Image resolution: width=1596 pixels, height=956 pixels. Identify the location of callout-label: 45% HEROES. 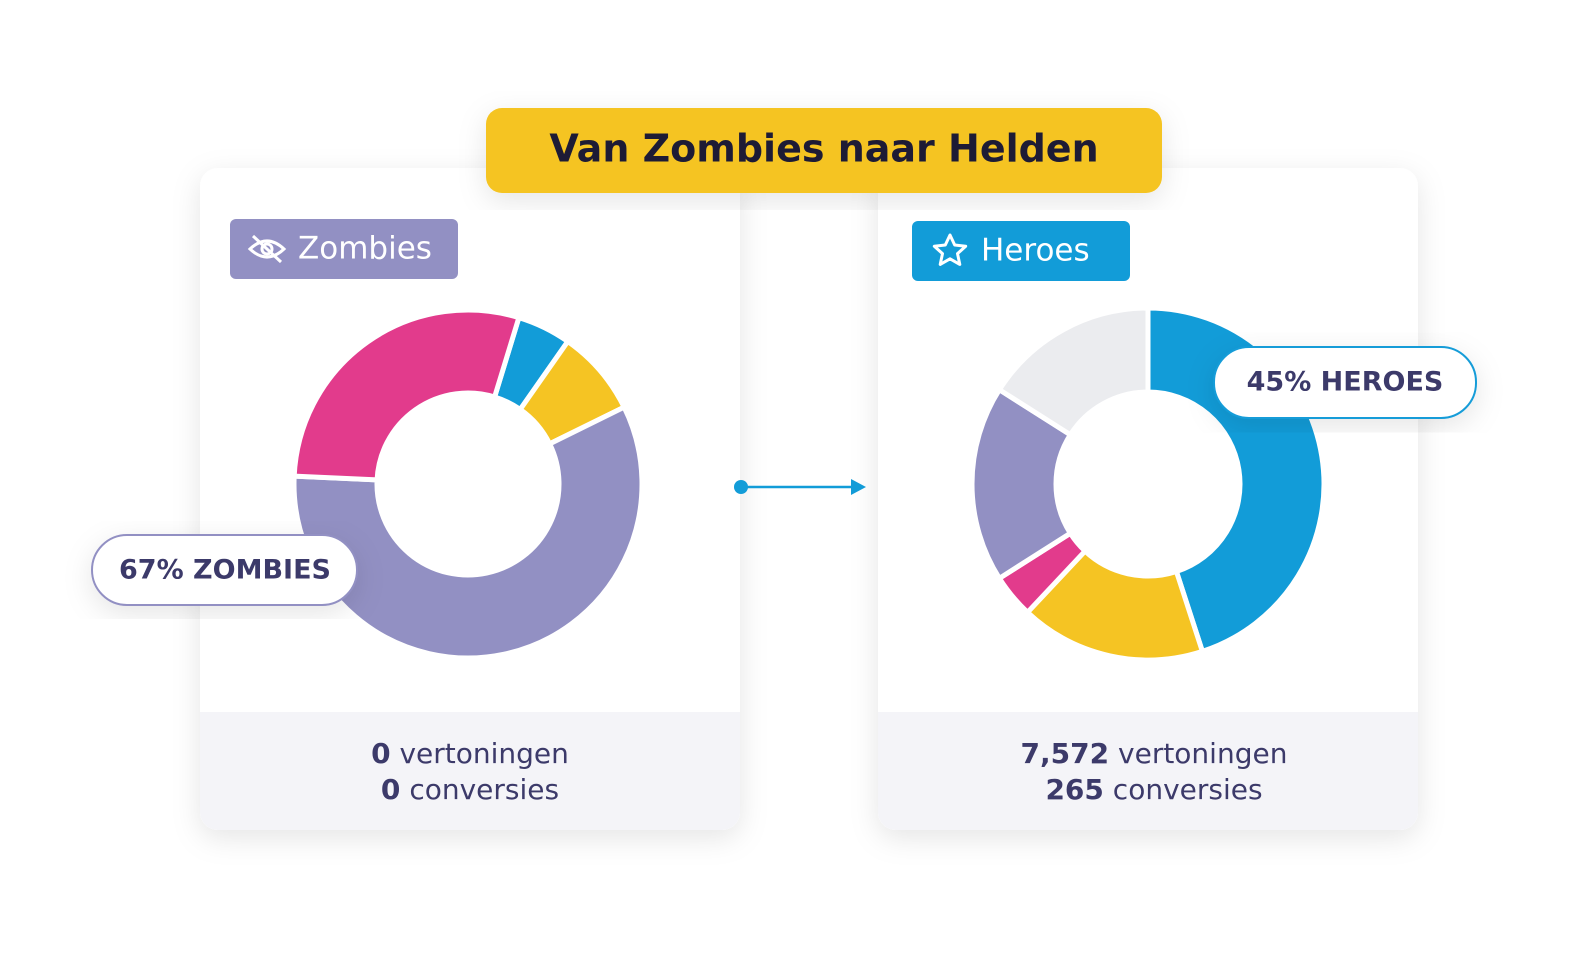
(1345, 382).